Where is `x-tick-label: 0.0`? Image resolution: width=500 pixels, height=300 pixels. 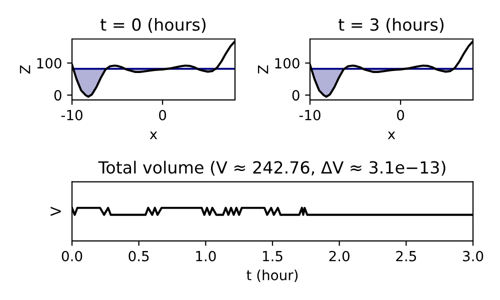
x-tick-label: 0.0 is located at coordinates (72, 256).